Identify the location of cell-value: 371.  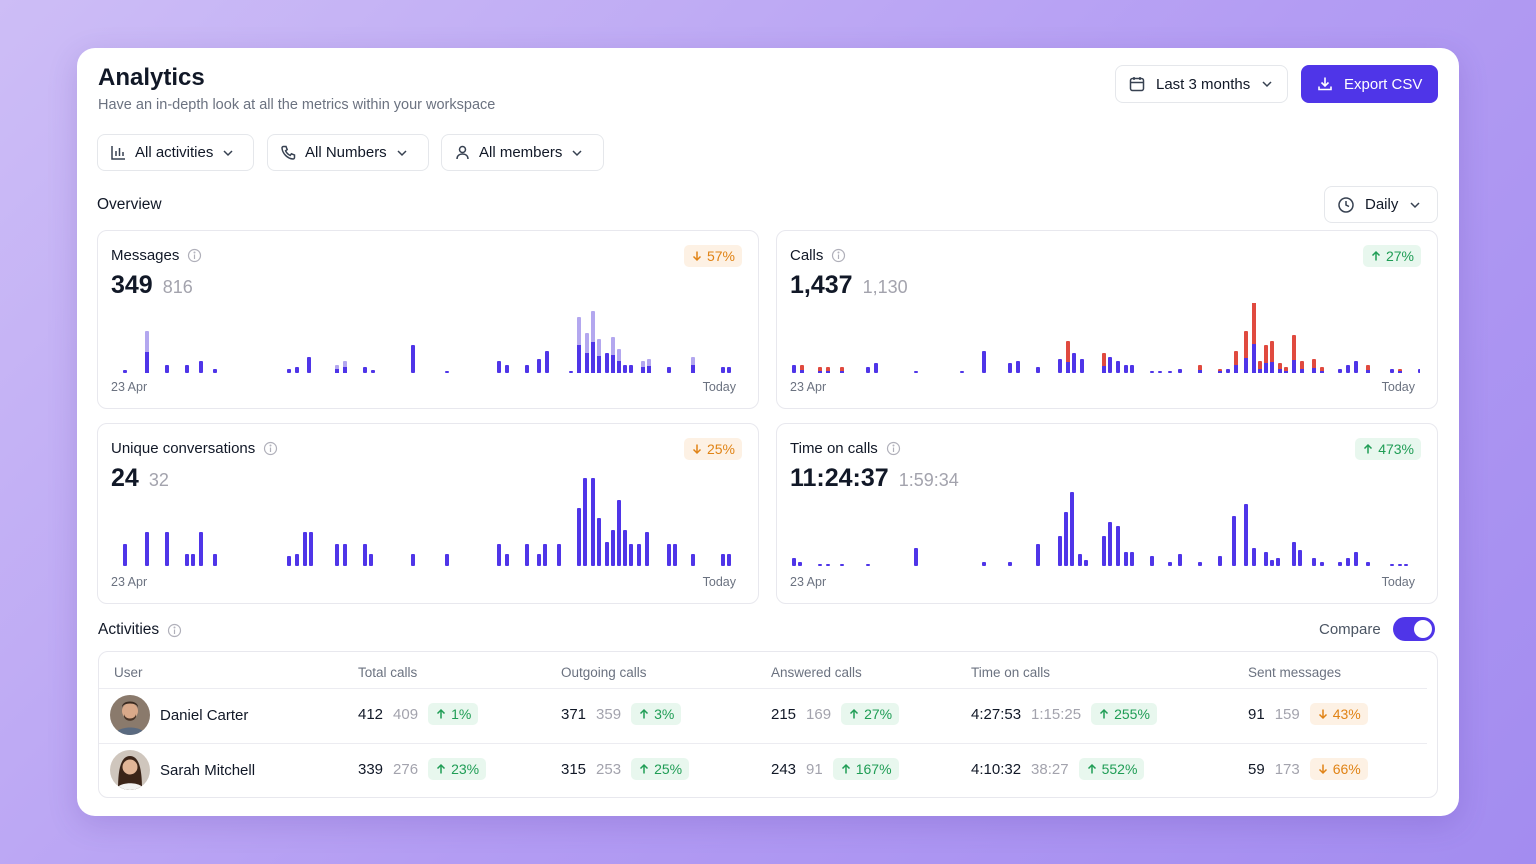
(574, 714).